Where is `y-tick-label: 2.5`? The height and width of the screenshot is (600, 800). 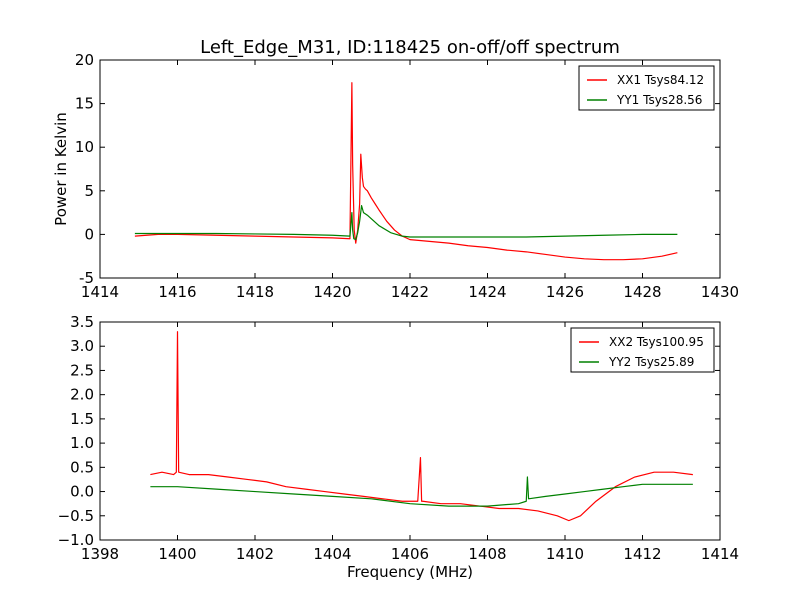 y-tick-label: 2.5 is located at coordinates (82, 370).